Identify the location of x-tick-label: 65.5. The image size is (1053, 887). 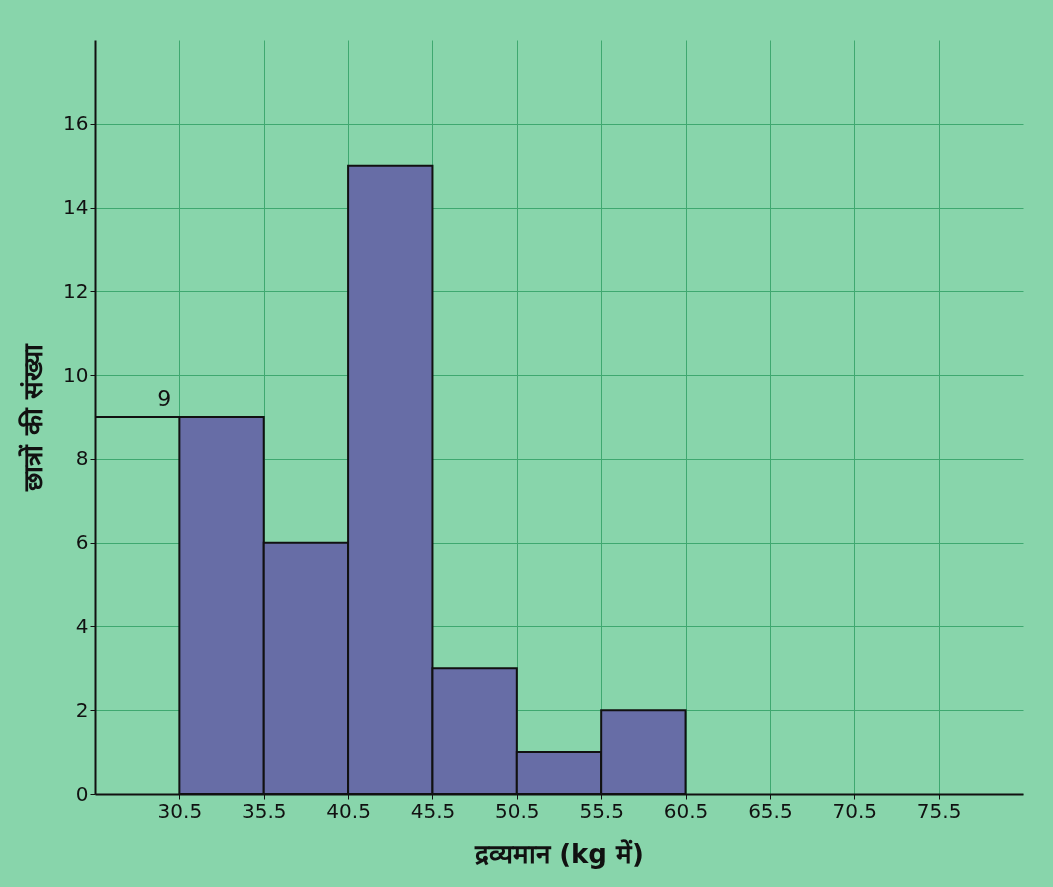
(770, 810).